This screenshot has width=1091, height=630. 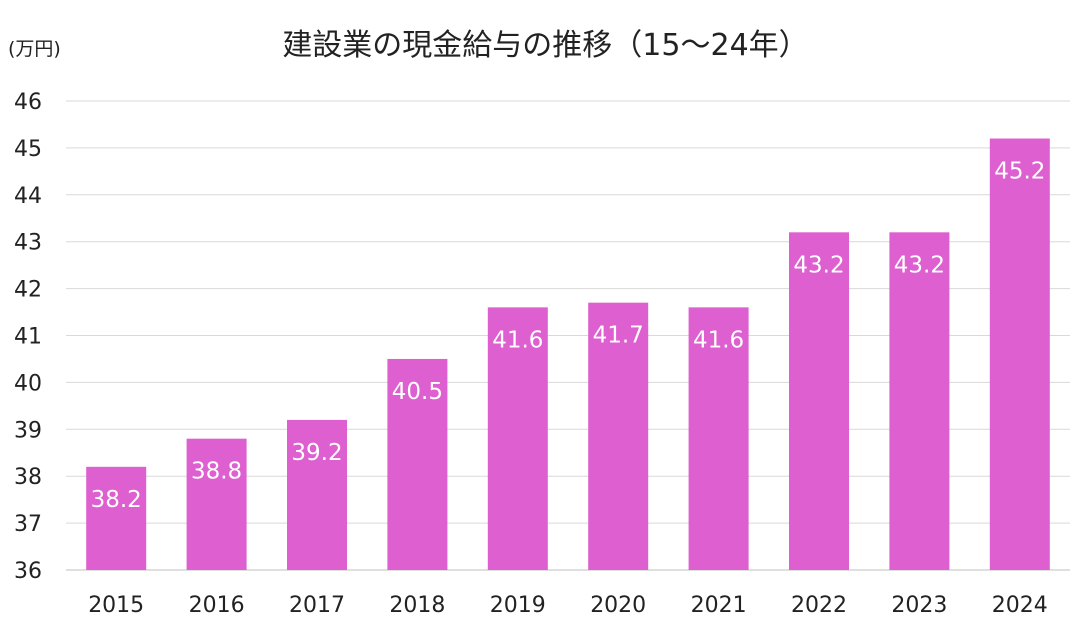 What do you see at coordinates (618, 336) in the screenshot?
I see `data-label-2020: 41.7` at bounding box center [618, 336].